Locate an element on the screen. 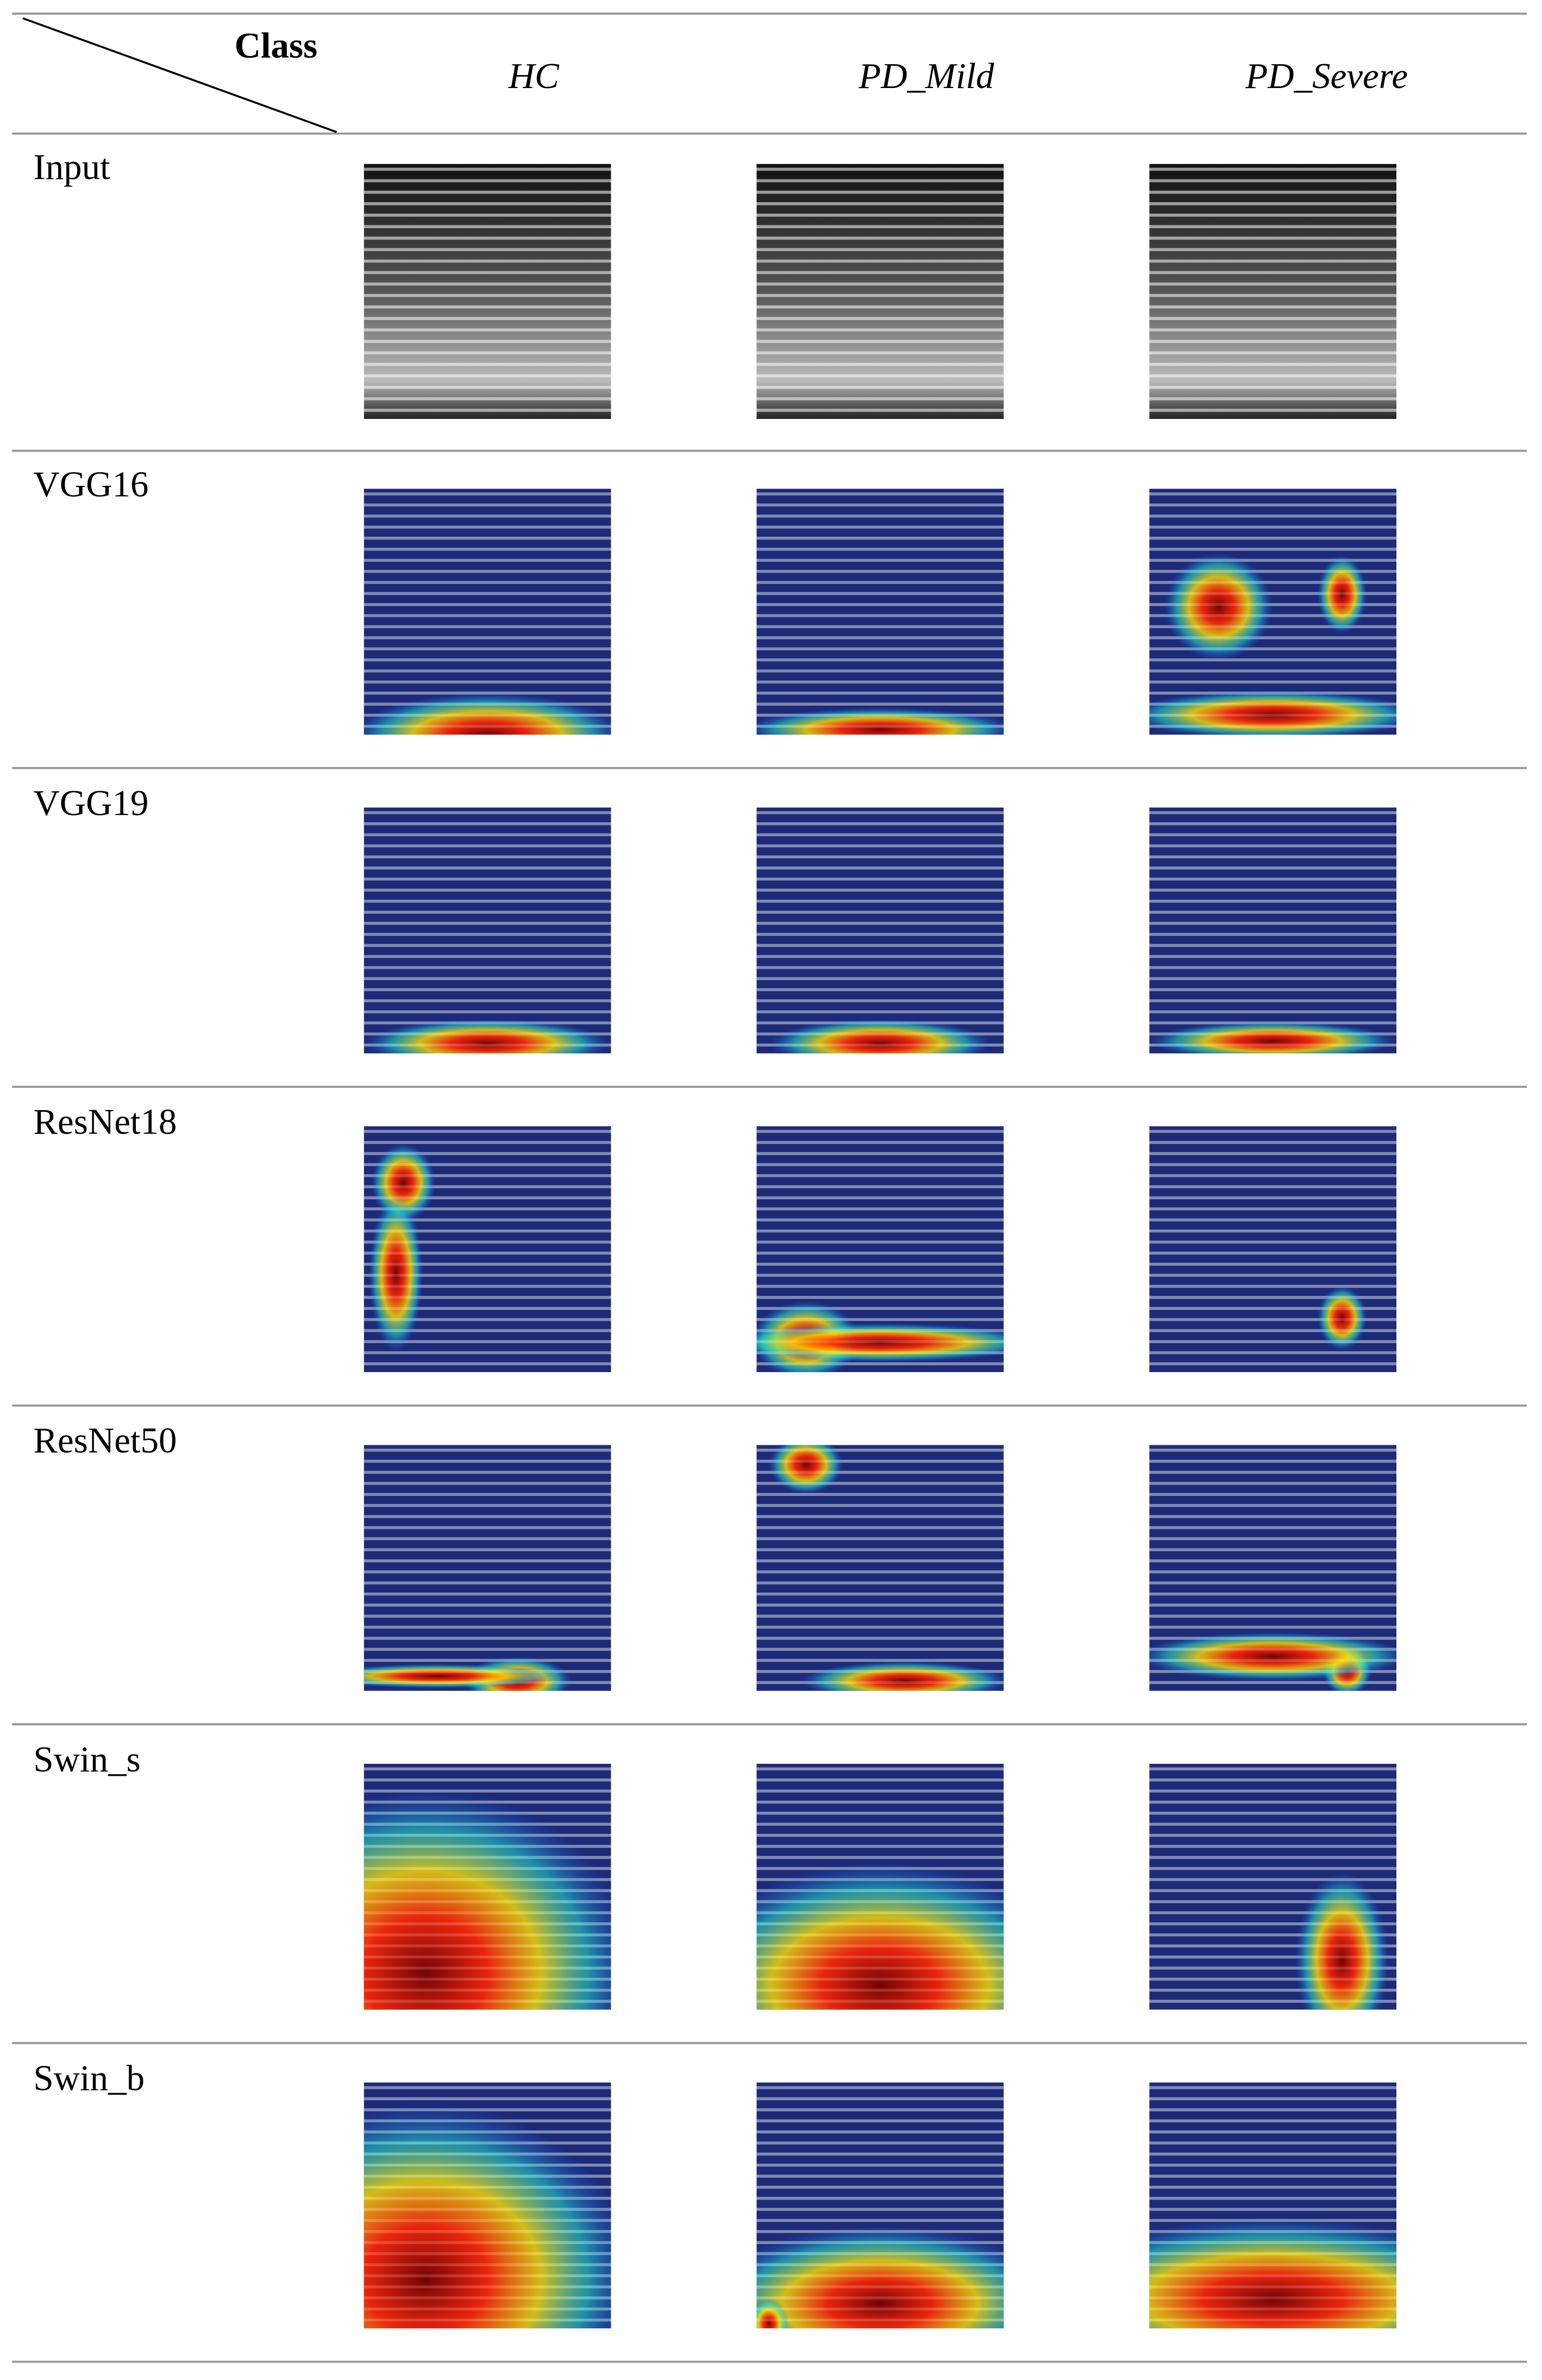 This screenshot has width=1542, height=2380. row-label: Swin_b is located at coordinates (89, 2078).